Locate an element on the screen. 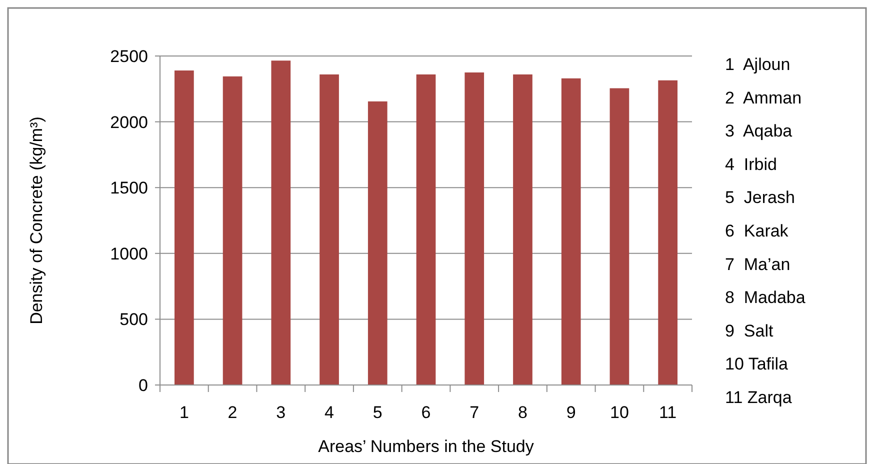 The width and height of the screenshot is (874, 464). x-axis-title: Areas’ Numbers in the Study is located at coordinates (426, 446).